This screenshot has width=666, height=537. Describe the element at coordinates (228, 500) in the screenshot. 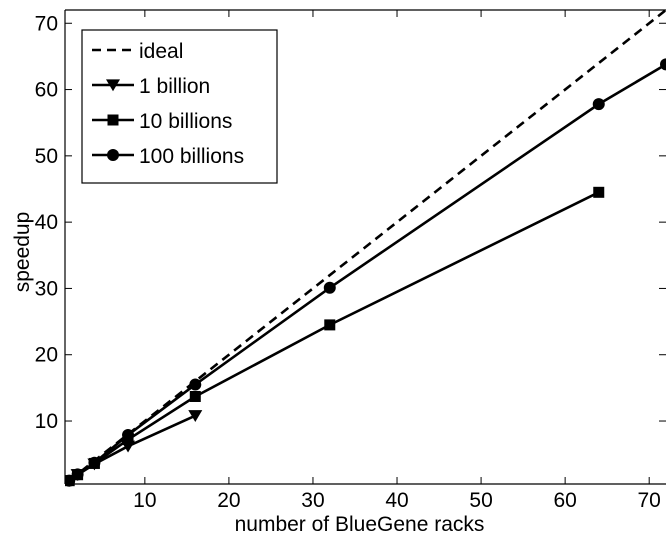

I see `x-tick-label: 20` at that location.